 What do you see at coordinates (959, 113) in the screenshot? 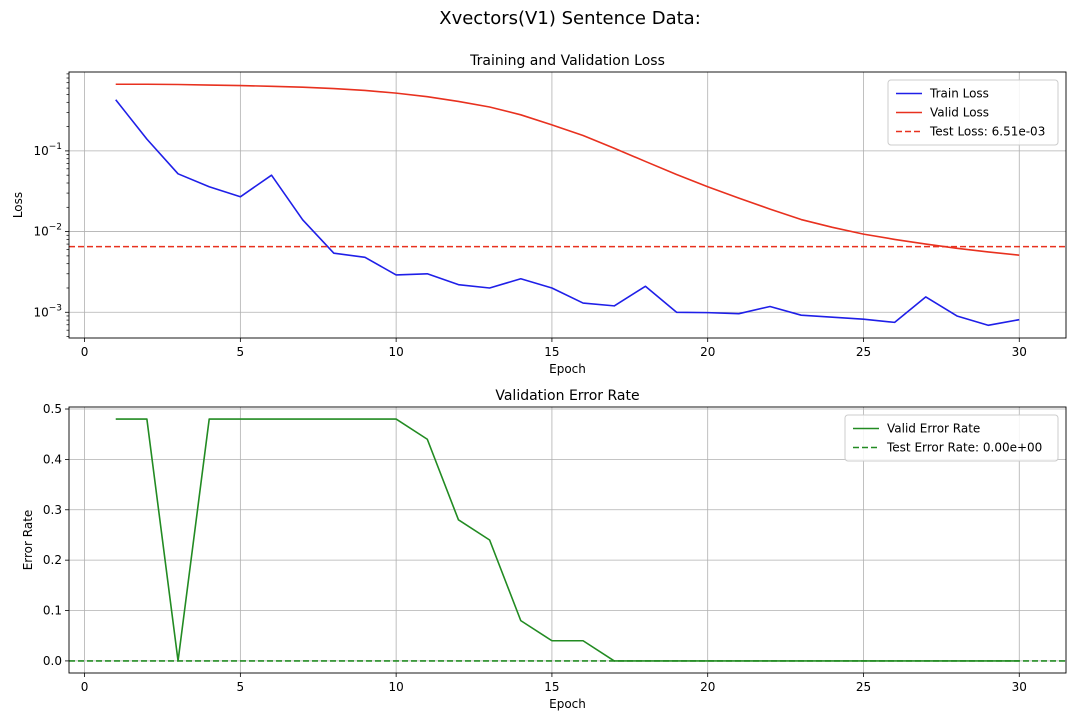
I see `legend-label: Valid Loss` at bounding box center [959, 113].